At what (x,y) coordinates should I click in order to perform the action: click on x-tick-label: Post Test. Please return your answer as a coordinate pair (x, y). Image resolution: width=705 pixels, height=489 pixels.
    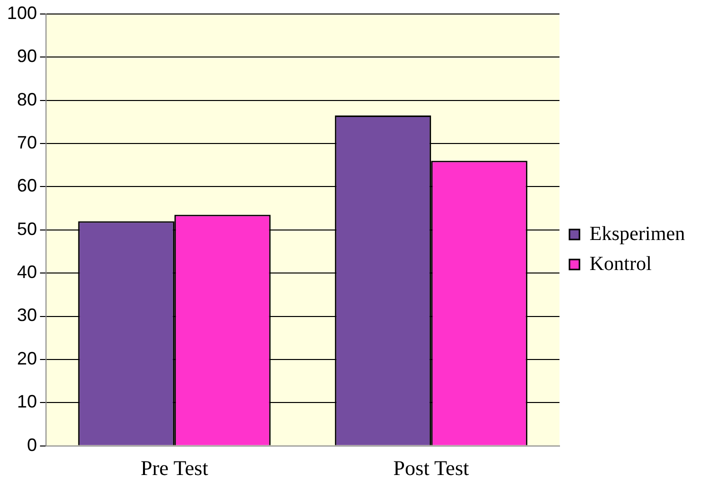
    Looking at the image, I should click on (431, 468).